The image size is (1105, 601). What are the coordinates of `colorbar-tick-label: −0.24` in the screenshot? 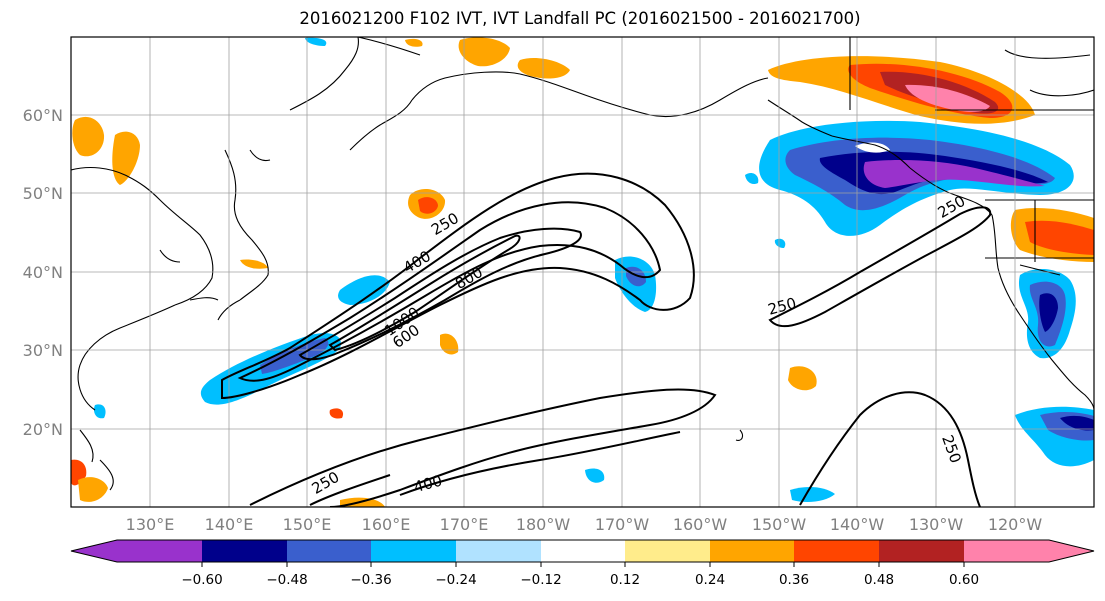 It's located at (455, 580).